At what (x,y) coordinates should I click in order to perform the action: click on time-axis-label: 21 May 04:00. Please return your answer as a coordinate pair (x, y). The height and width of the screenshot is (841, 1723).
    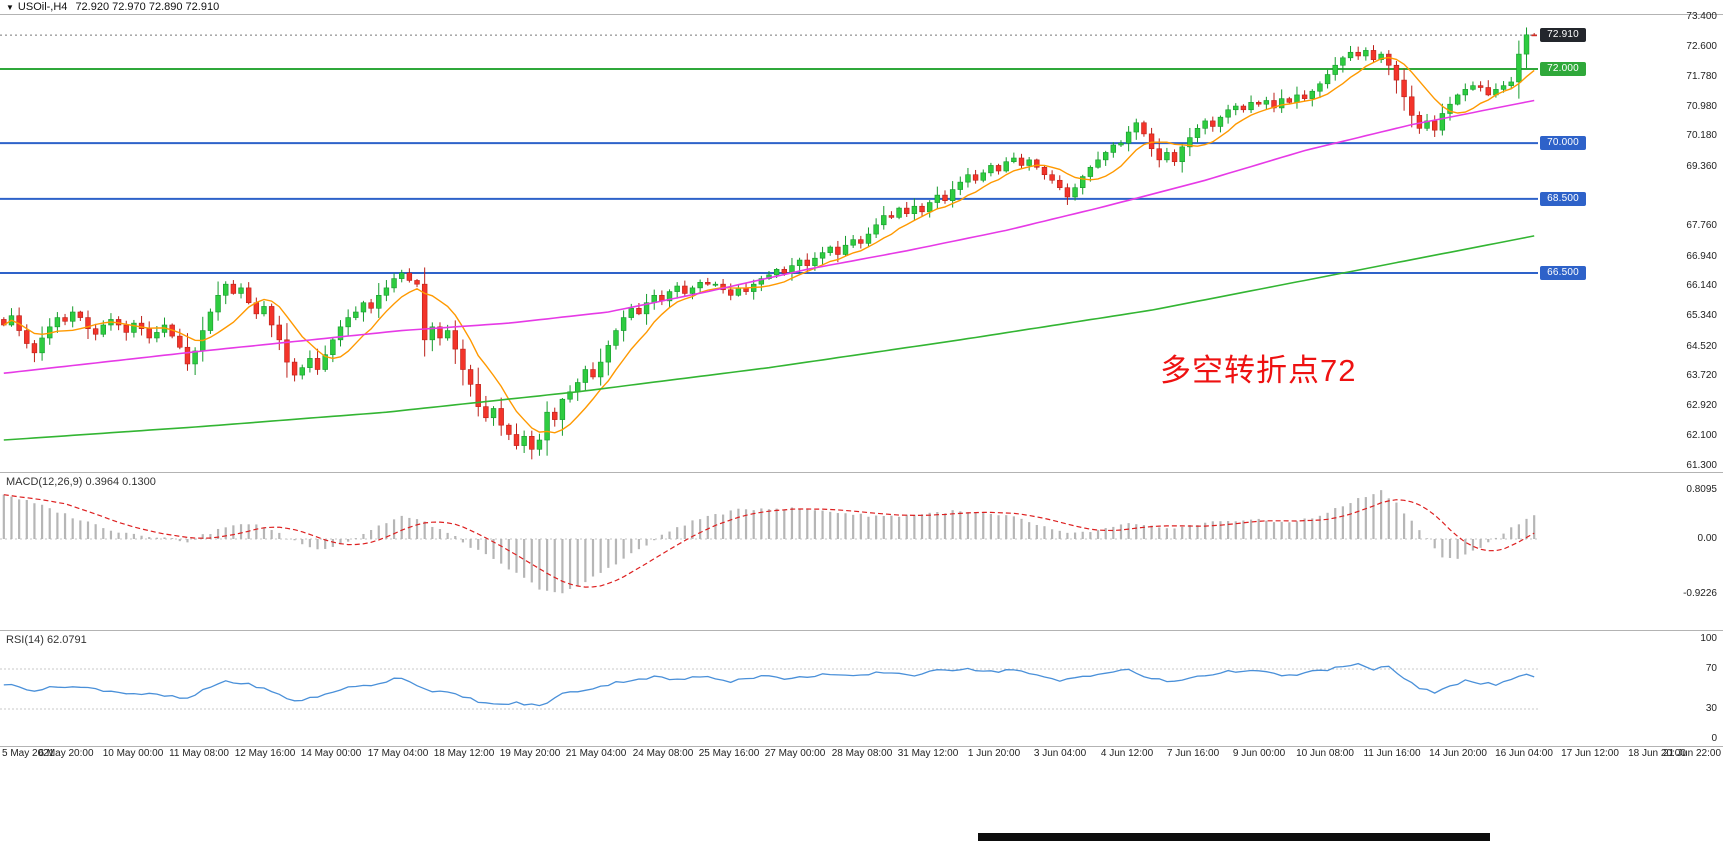
    Looking at the image, I should click on (596, 753).